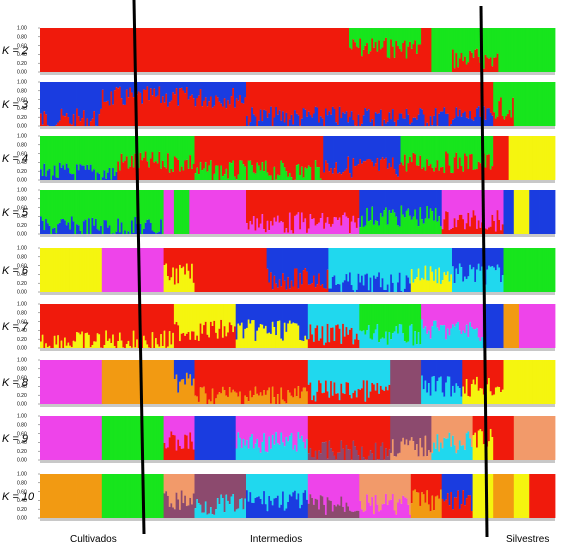 This screenshot has height=545, width=568. I want to click on y-tick-label: 1.00, so click(22, 305).